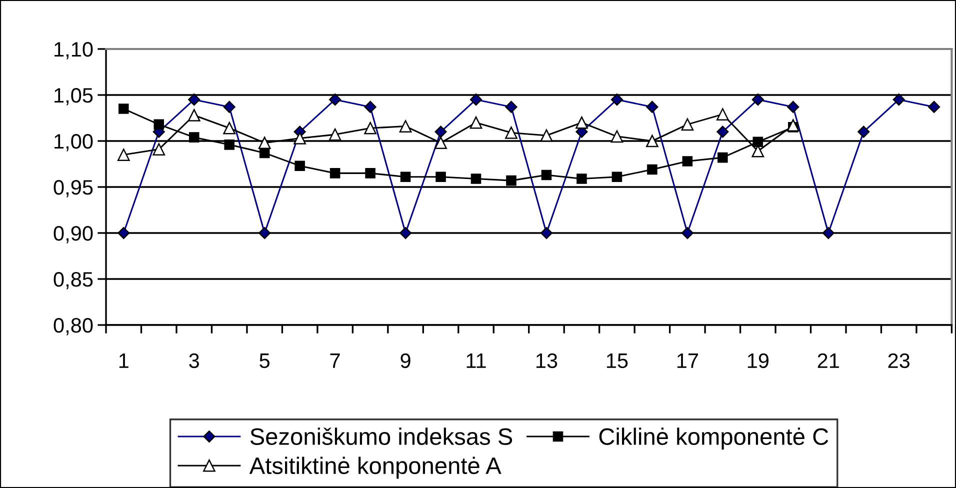  I want to click on legend-label: Atsitiktinė konponentė A, so click(375, 467).